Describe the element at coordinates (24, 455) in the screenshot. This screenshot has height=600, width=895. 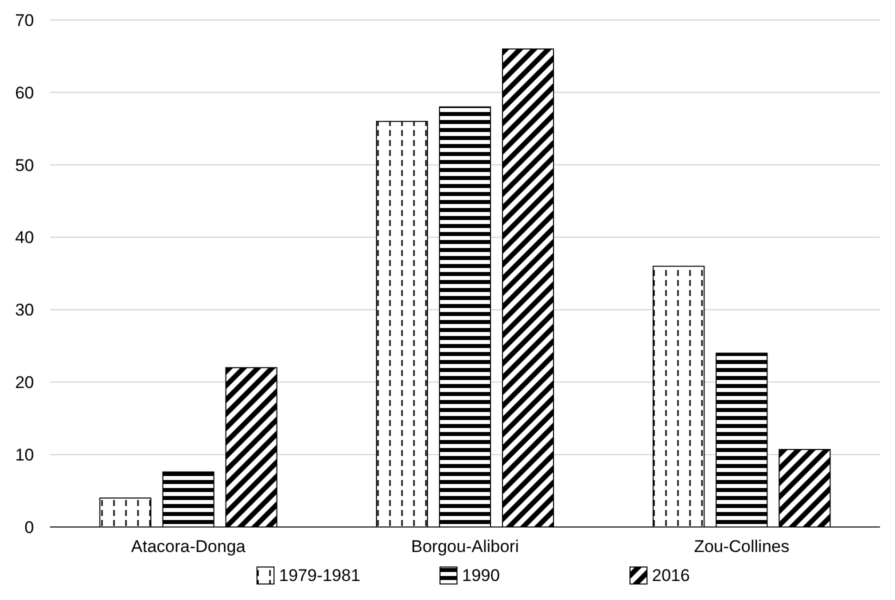
I see `y-tick-label: 10` at that location.